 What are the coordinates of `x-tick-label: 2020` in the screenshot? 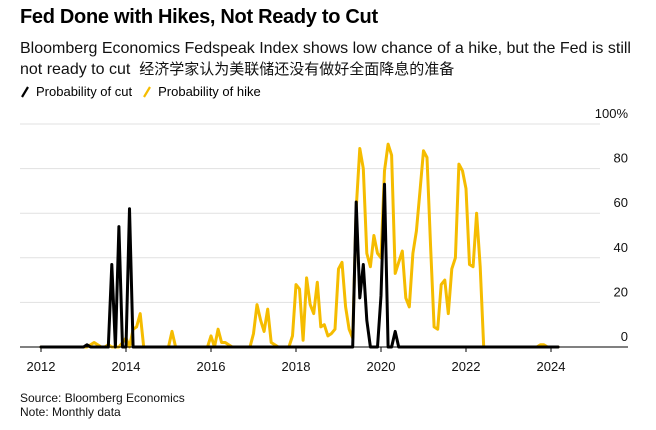 It's located at (381, 366).